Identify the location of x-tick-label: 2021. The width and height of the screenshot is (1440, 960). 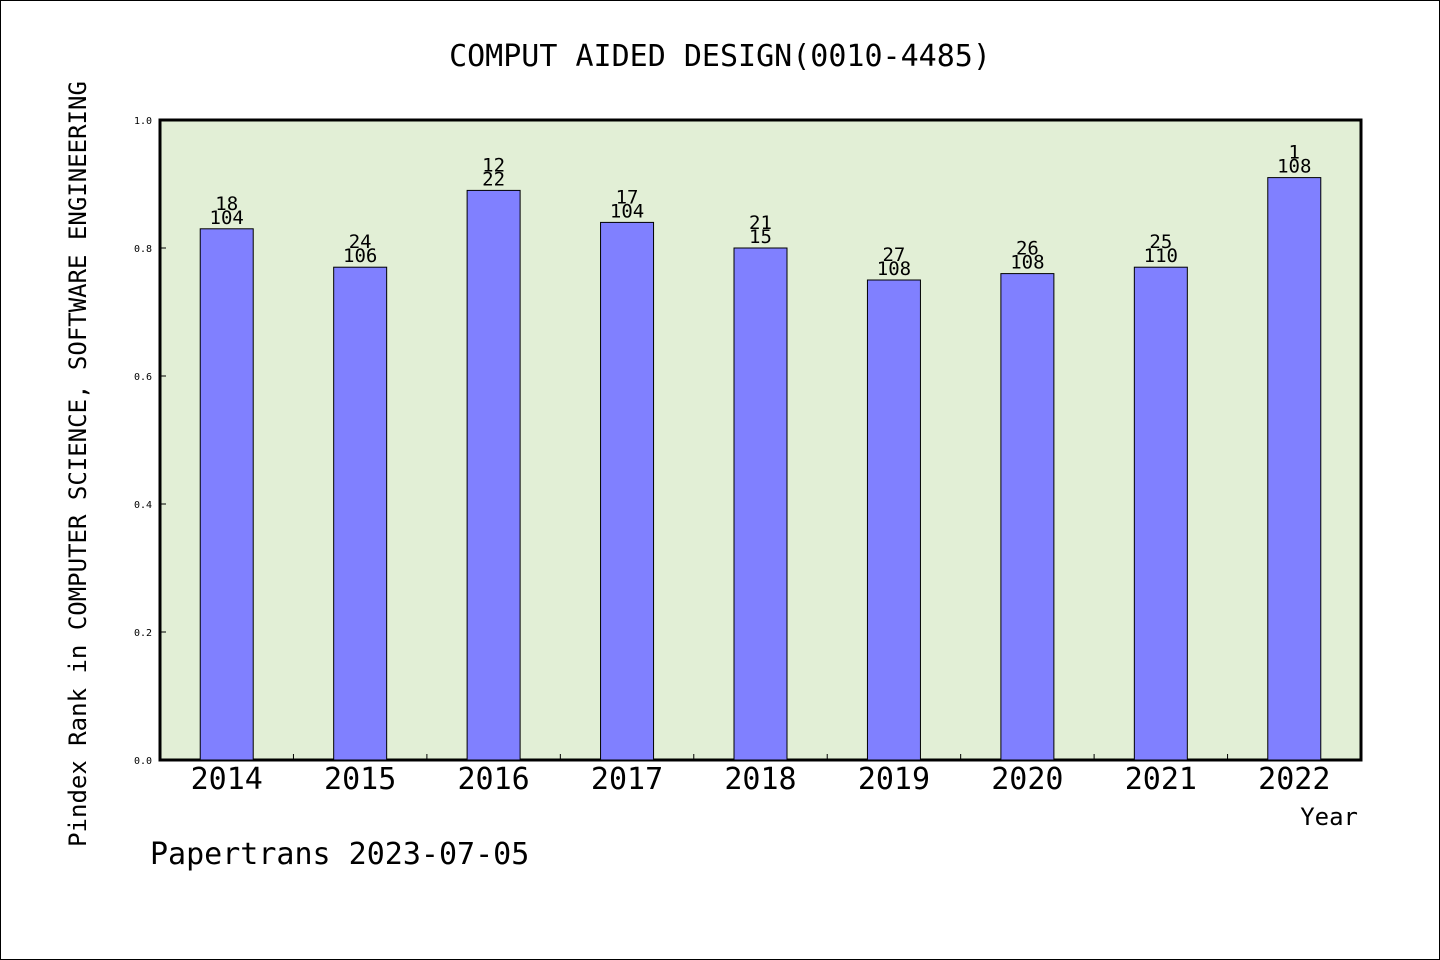
(1161, 779).